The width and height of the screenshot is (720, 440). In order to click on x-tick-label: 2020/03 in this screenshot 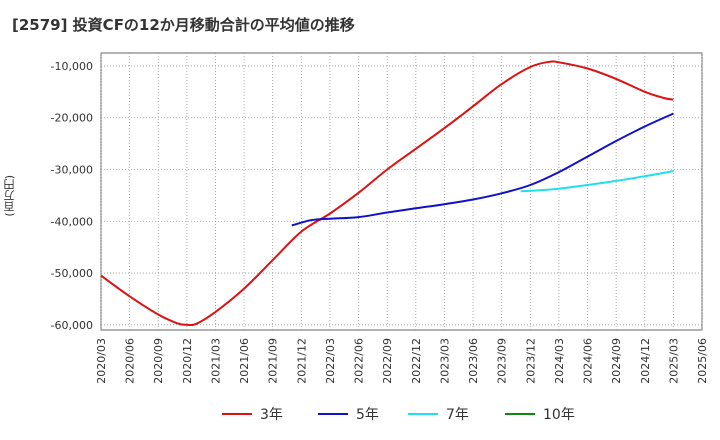, I will do `click(101, 361)`.